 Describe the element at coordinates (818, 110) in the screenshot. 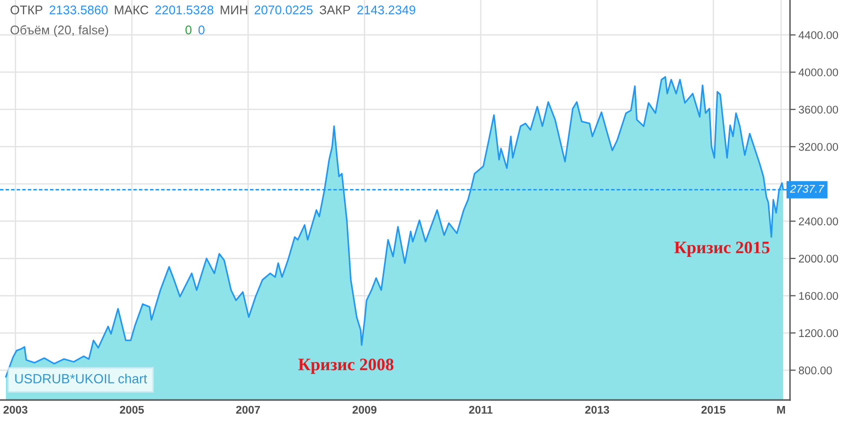

I see `y-tick-label: 3600.00` at that location.